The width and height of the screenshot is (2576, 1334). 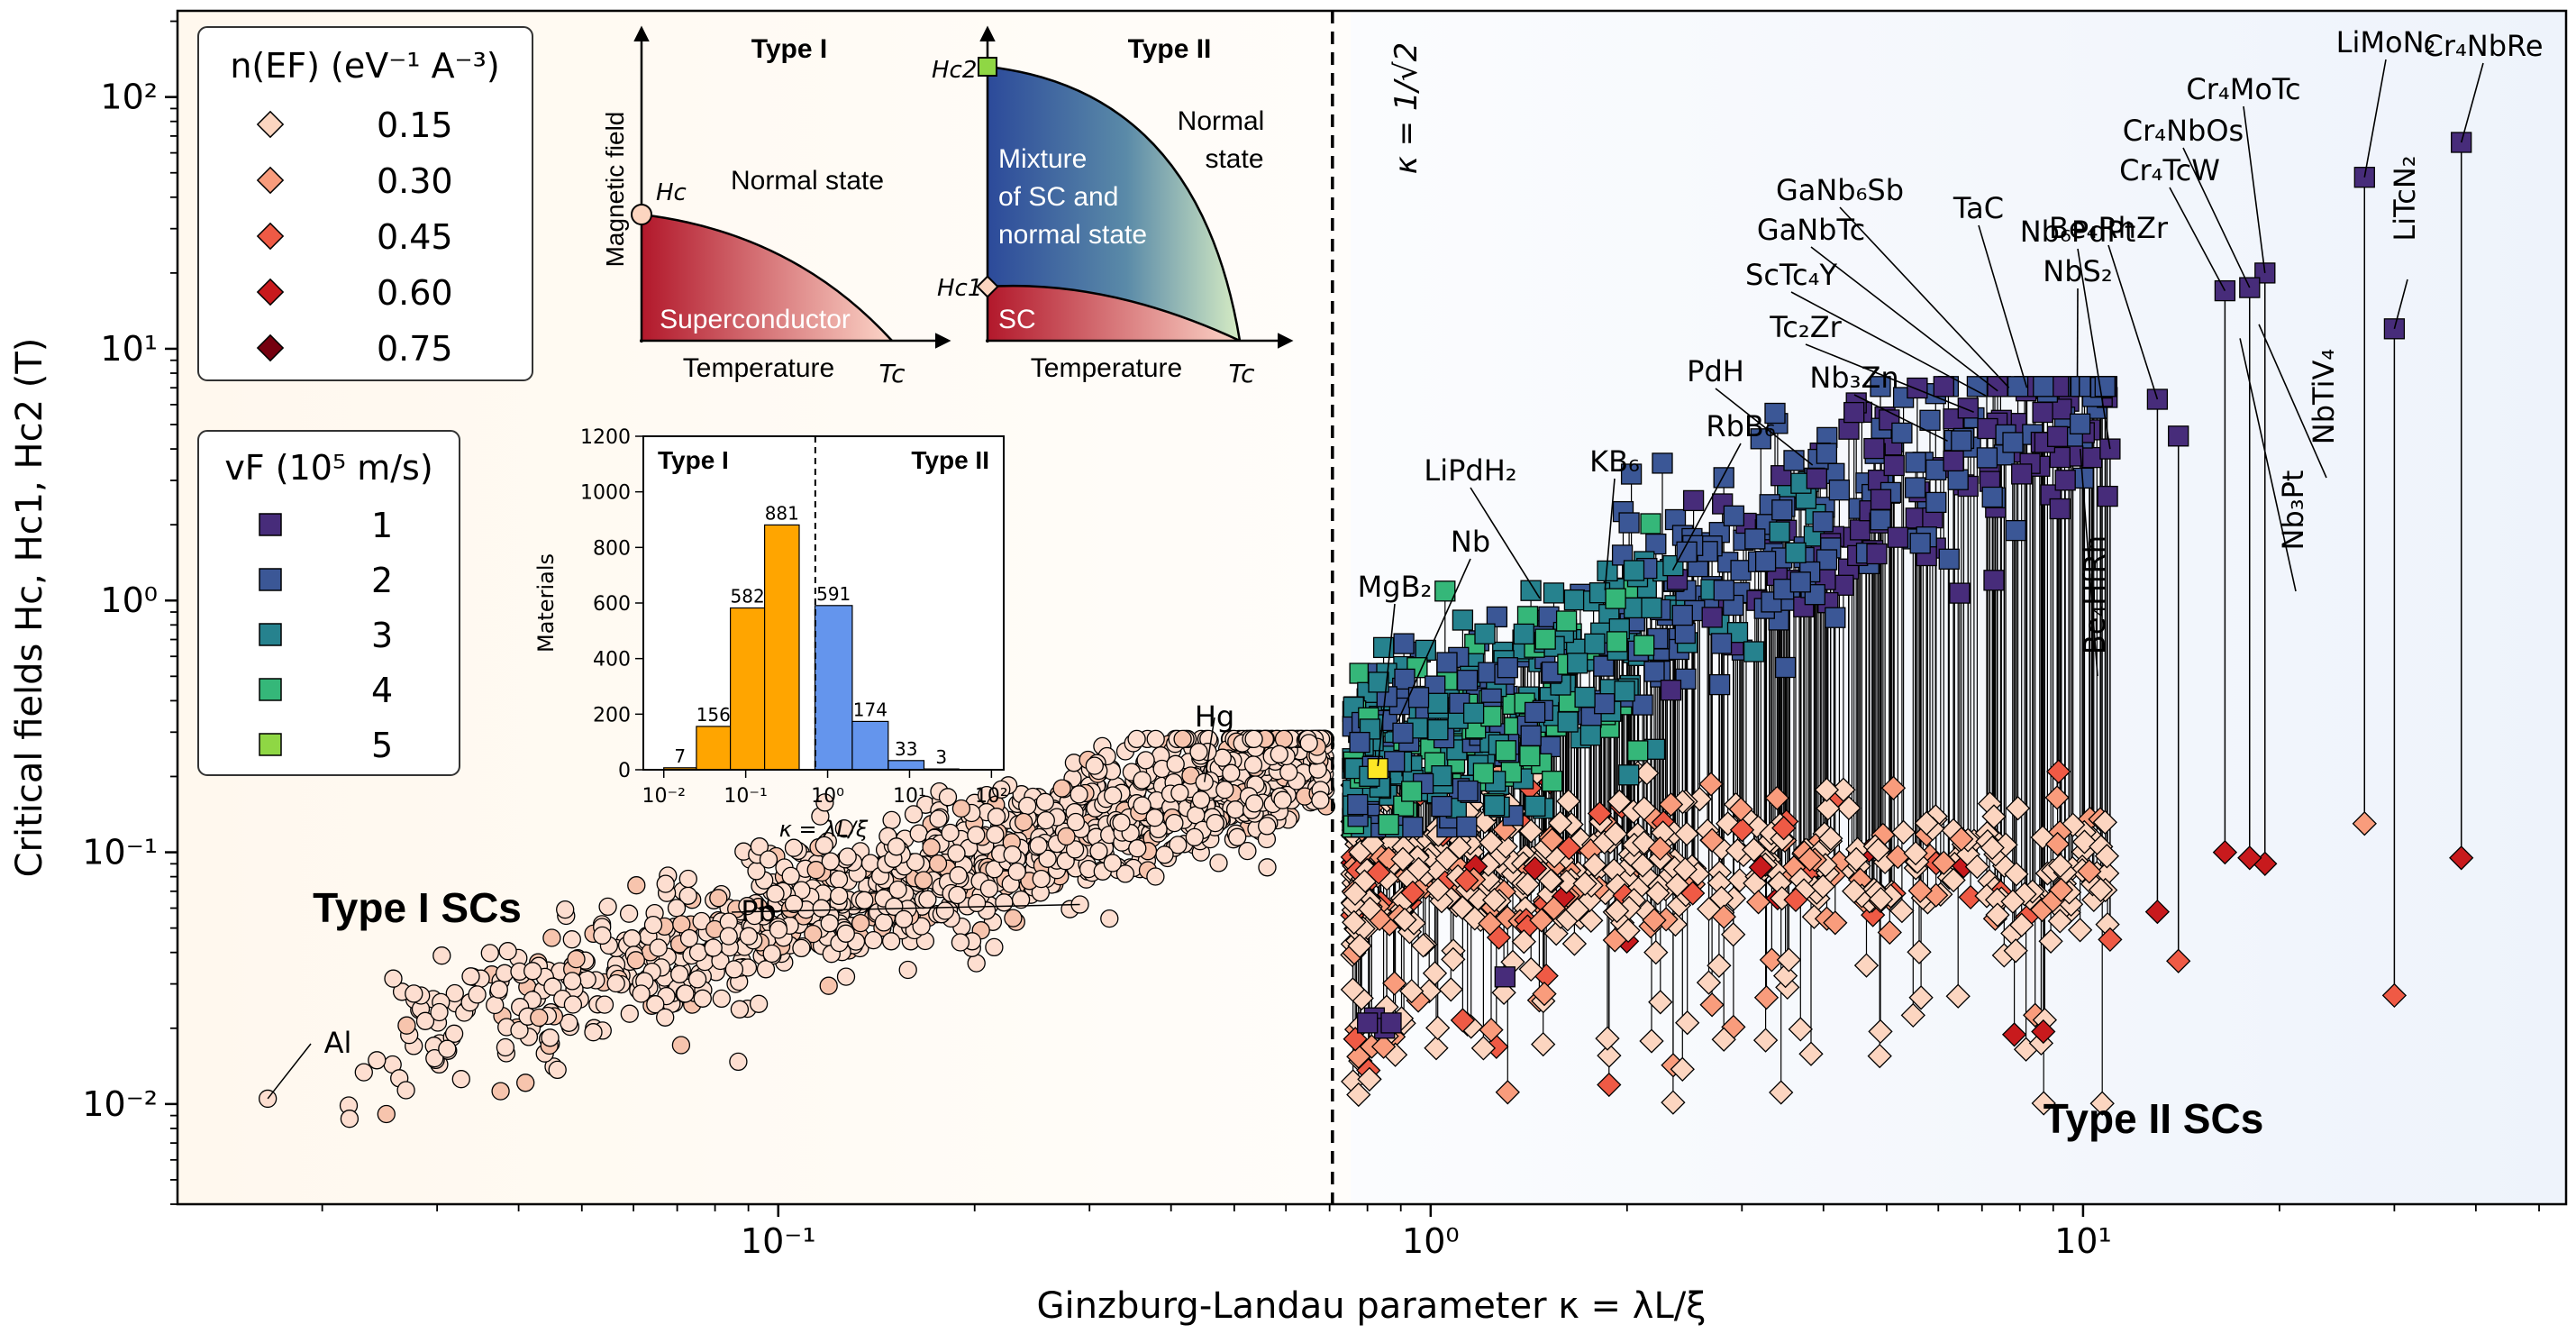 I want to click on phase1-xlabel: Temperature, so click(x=758, y=368).